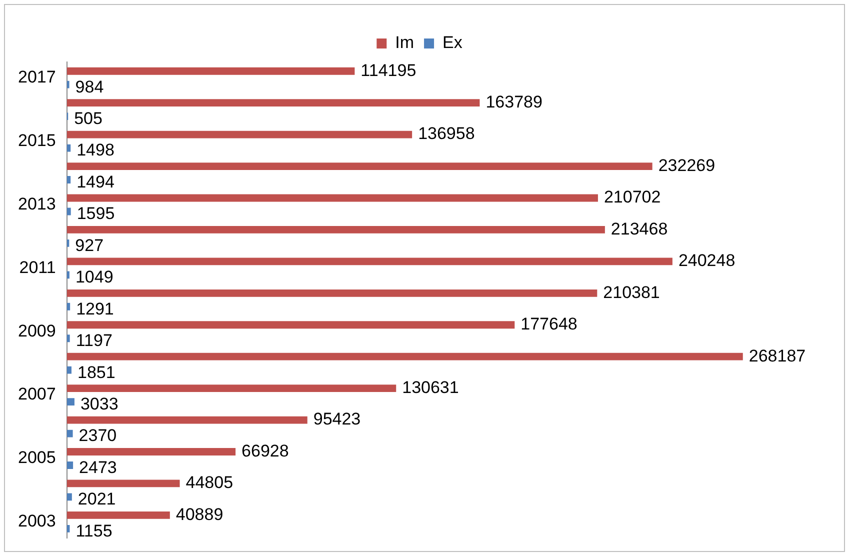 Image resolution: width=849 pixels, height=556 pixels. I want to click on data-label: 1197, so click(94, 340).